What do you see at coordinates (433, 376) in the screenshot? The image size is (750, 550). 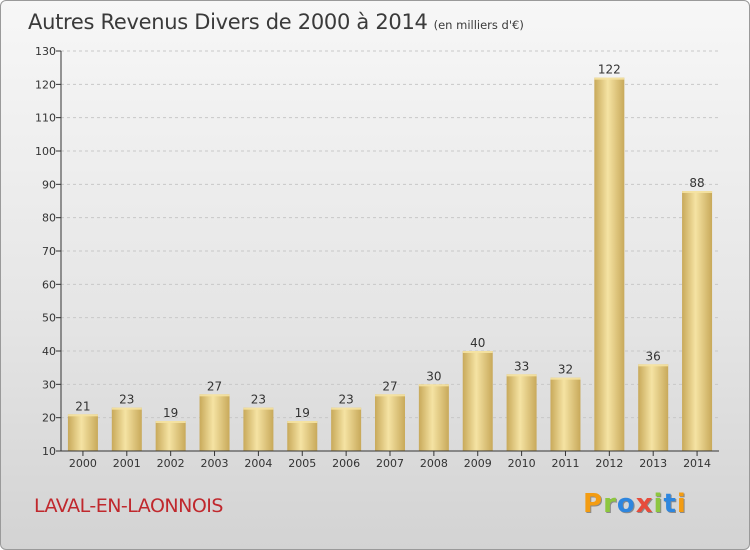 I see `data-label: 30` at bounding box center [433, 376].